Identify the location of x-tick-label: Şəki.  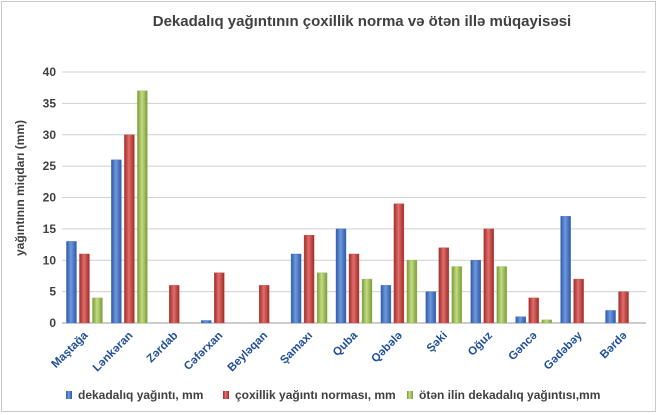
(437, 342).